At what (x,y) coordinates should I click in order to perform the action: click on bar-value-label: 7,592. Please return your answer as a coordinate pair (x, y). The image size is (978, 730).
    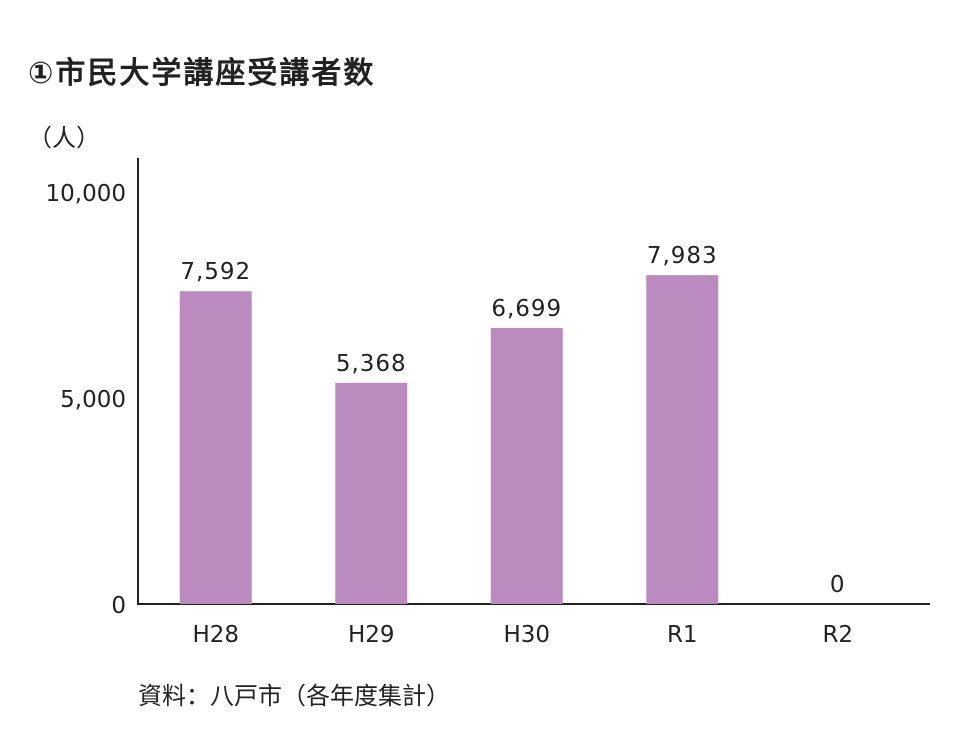
    Looking at the image, I should click on (215, 272).